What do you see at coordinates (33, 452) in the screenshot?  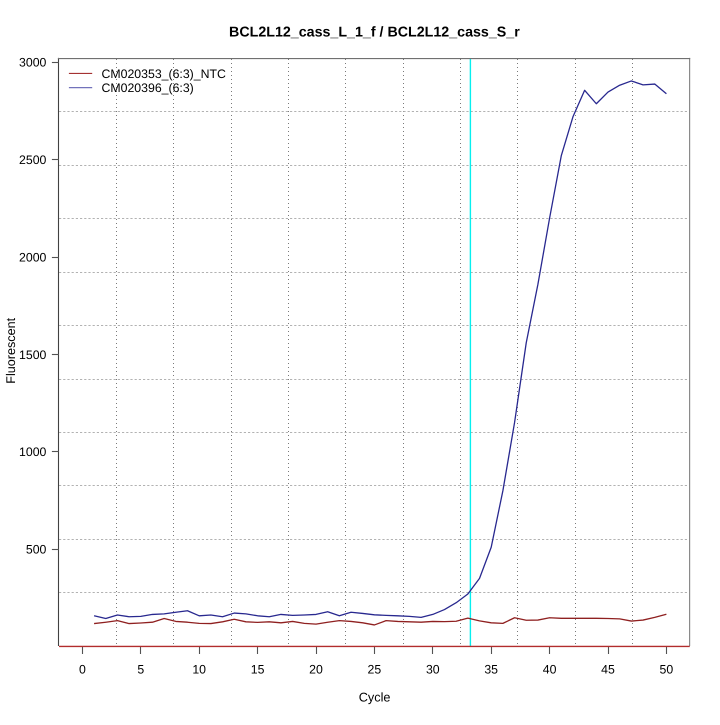 I see `svg-text: 1000` at bounding box center [33, 452].